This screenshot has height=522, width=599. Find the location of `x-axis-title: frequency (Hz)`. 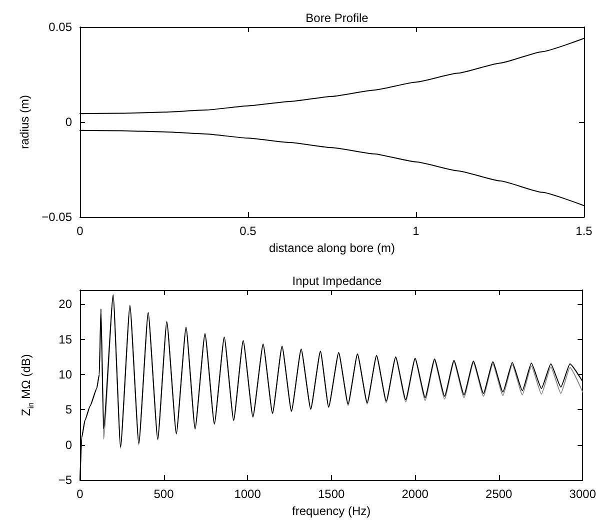

x-axis-title: frequency (Hz) is located at coordinates (331, 511).